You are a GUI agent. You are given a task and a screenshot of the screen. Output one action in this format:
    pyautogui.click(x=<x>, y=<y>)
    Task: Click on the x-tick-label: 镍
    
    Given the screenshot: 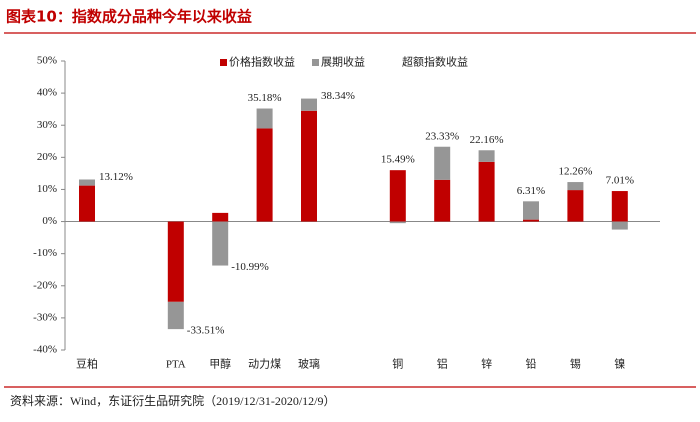 What is the action you would take?
    pyautogui.click(x=619, y=364)
    